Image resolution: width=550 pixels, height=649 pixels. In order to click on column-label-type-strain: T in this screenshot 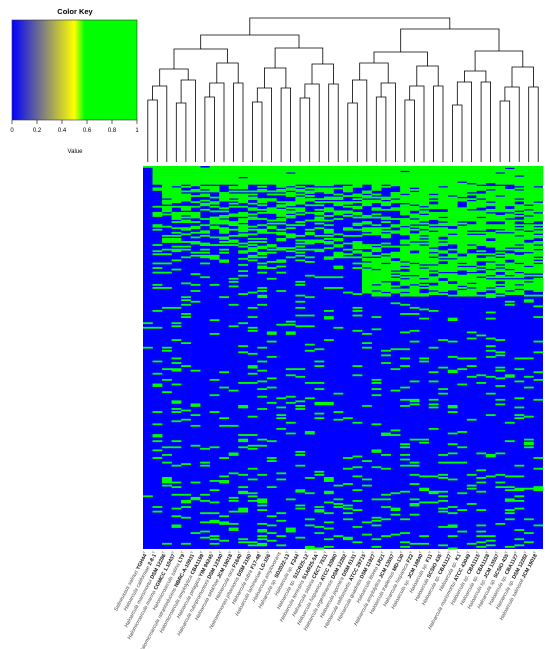, I will do `click(306, 552)`.